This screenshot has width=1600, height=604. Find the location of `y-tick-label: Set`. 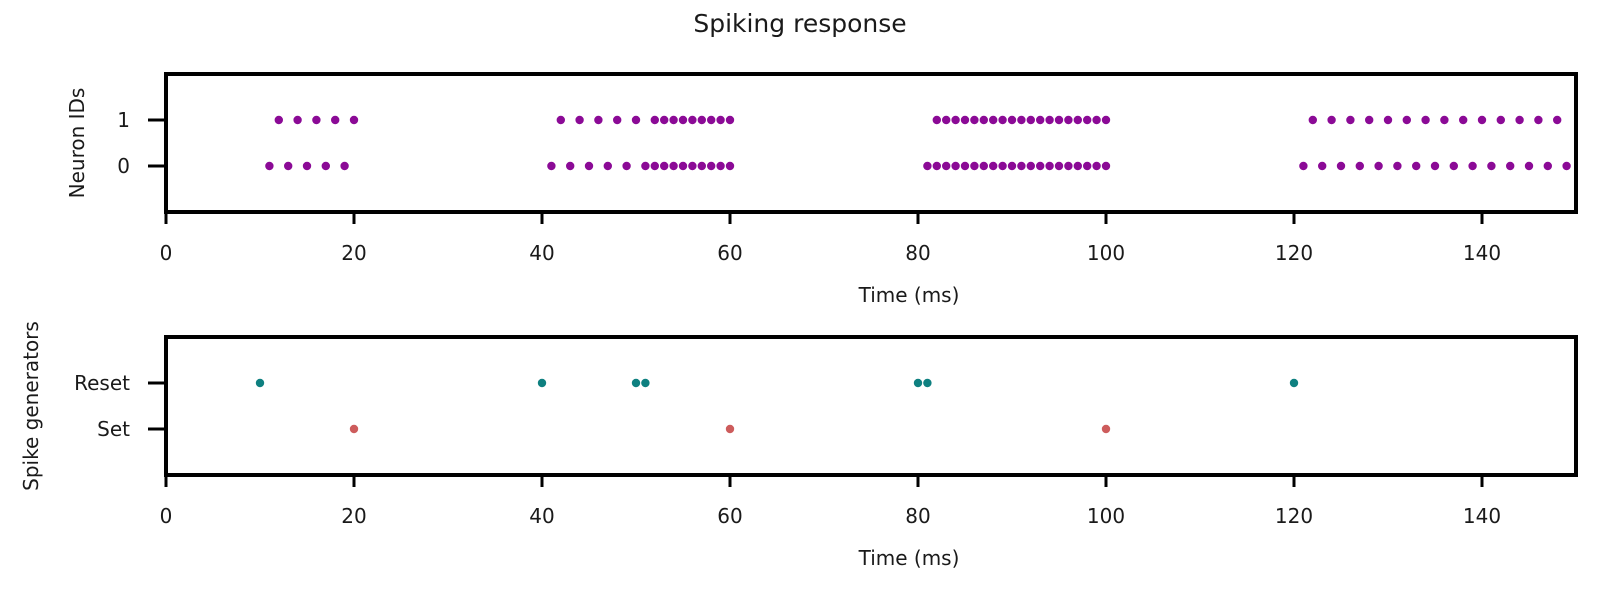

y-tick-label: Set is located at coordinates (113, 429).